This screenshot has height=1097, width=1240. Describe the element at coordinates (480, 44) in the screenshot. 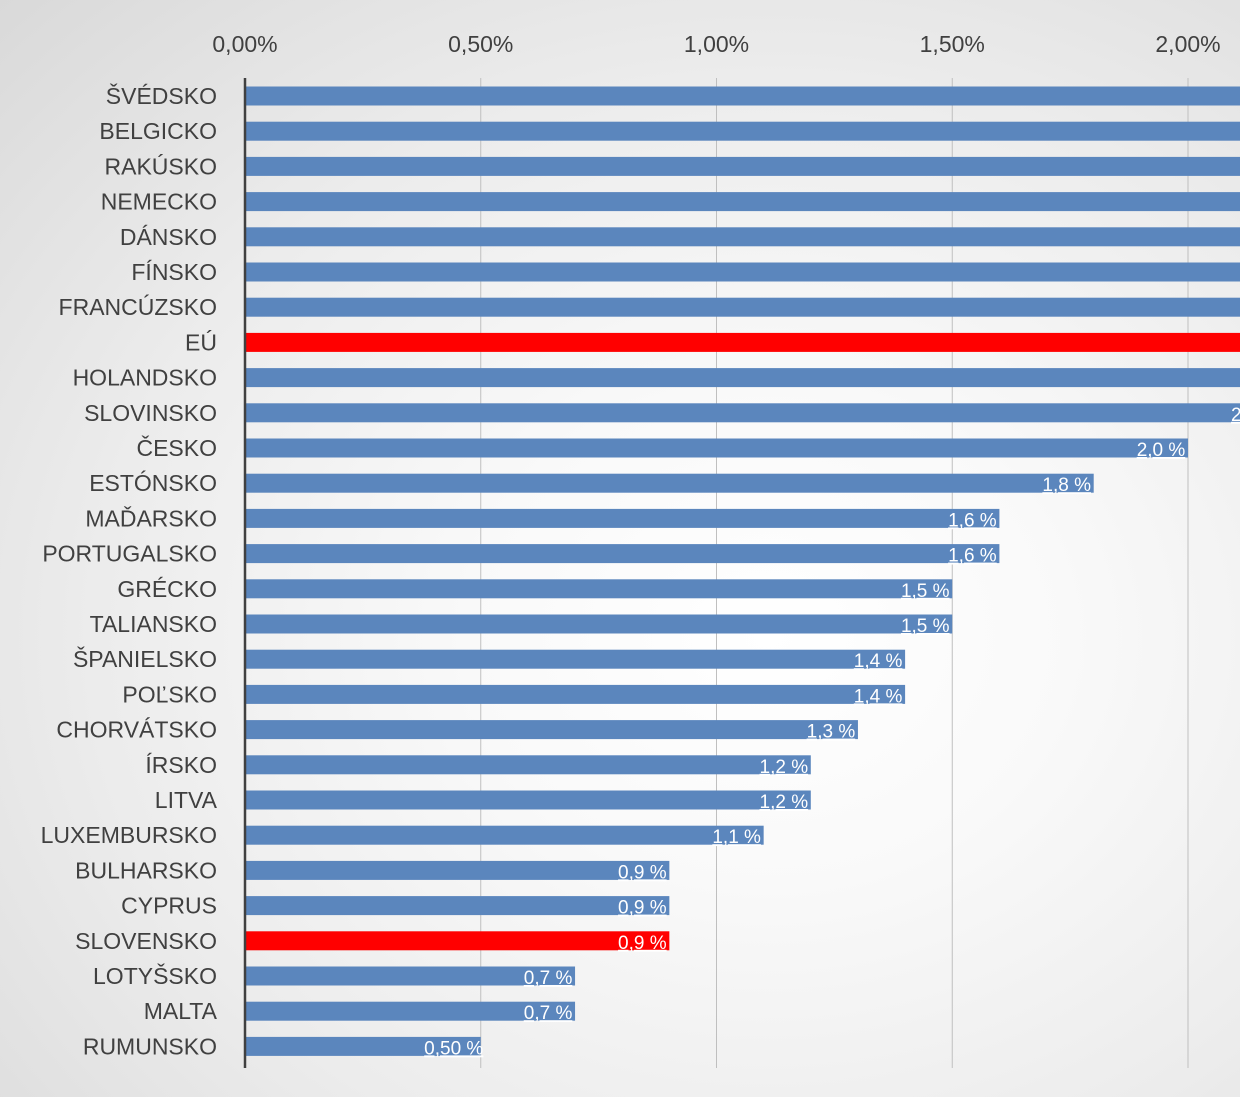

I see `x-tick-label: 0,50%` at that location.